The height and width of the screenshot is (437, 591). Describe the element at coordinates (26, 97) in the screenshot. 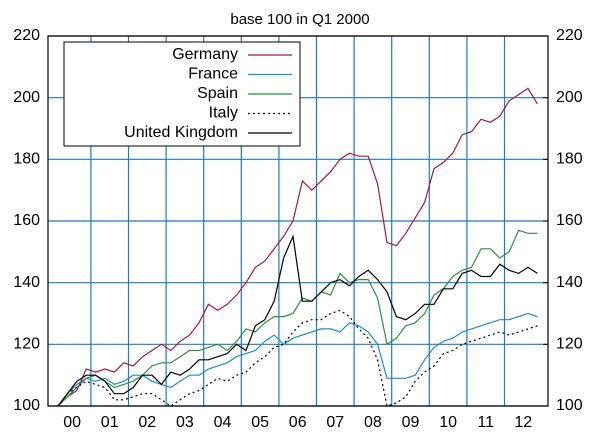

I see `y-tick-label: 200` at that location.